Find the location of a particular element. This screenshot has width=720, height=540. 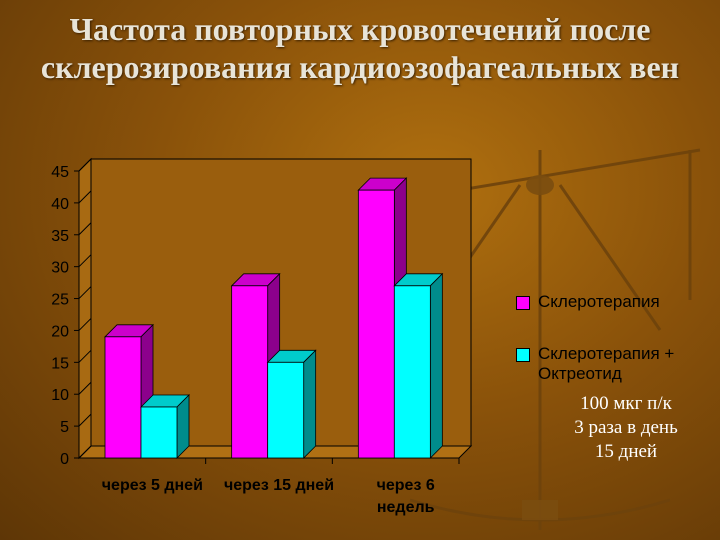

chart-legend: Склеротерапия Склеротерапия + Октреотид is located at coordinates (616, 354).